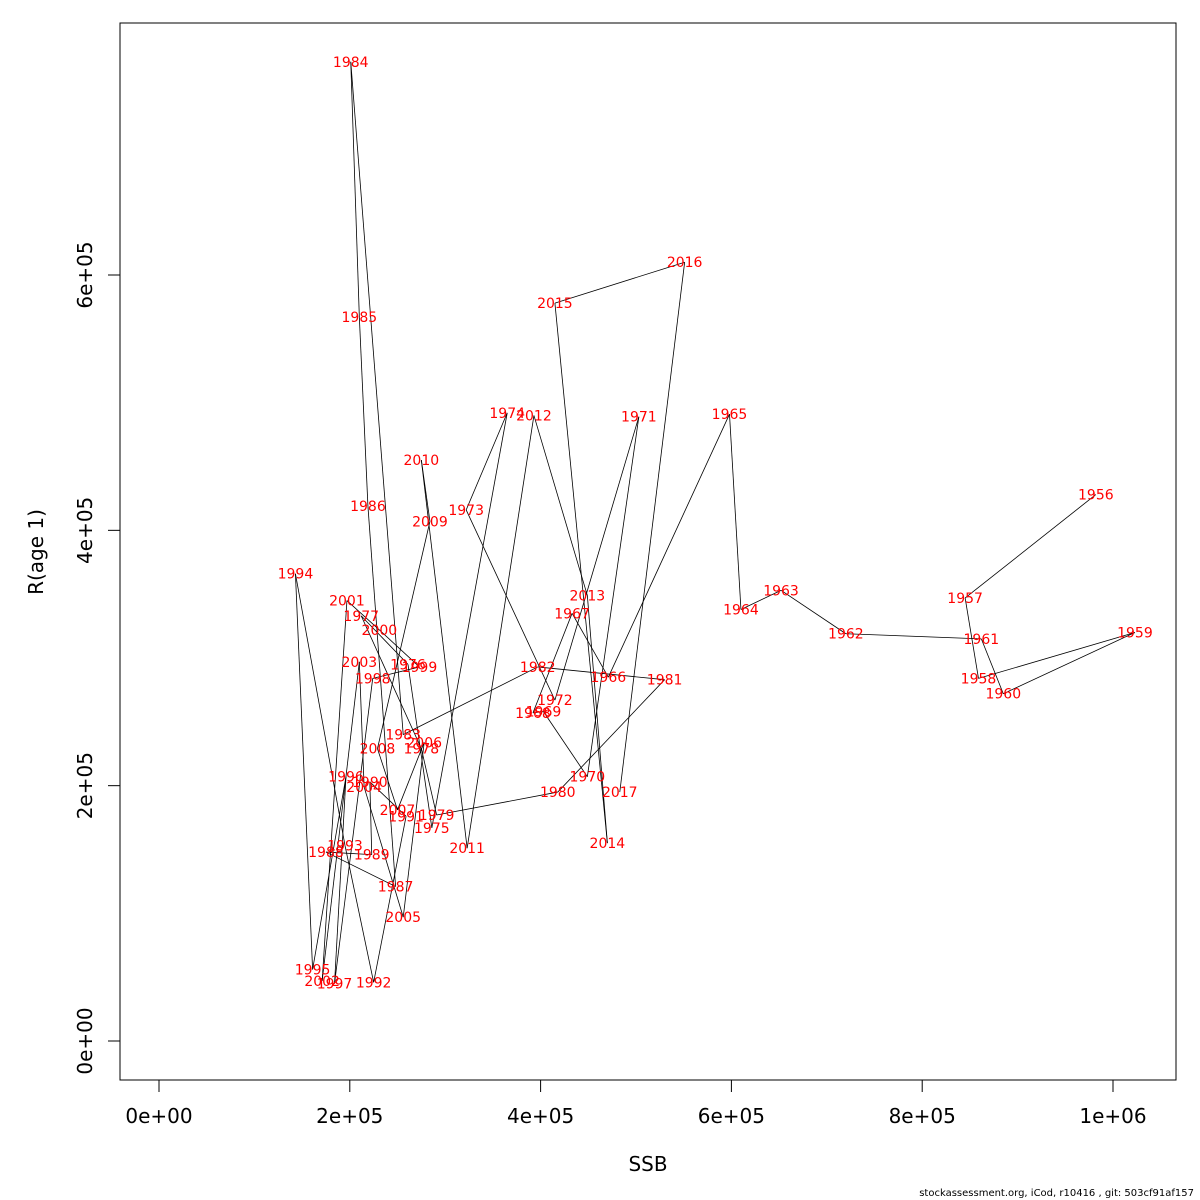 This screenshot has width=1200, height=1200. What do you see at coordinates (979, 679) in the screenshot?
I see `year-label-1958: 1958` at bounding box center [979, 679].